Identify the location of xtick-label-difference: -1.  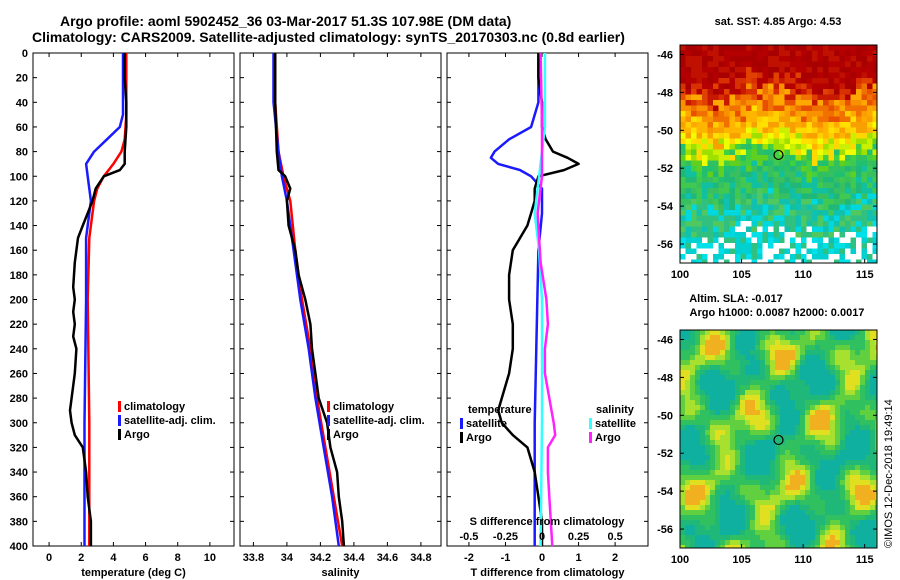
(506, 558).